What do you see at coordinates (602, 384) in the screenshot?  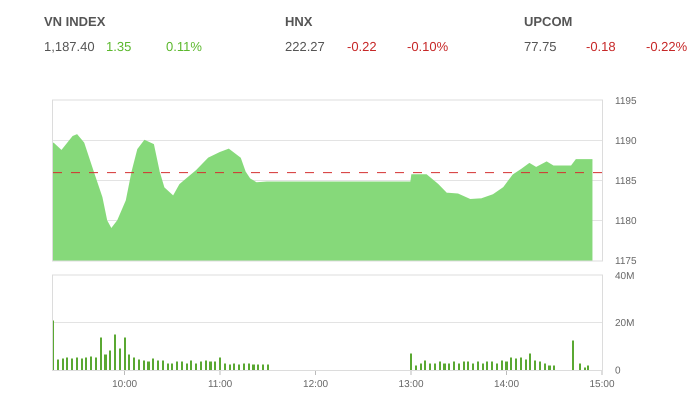 I see `x-tick-label: 15:00` at bounding box center [602, 384].